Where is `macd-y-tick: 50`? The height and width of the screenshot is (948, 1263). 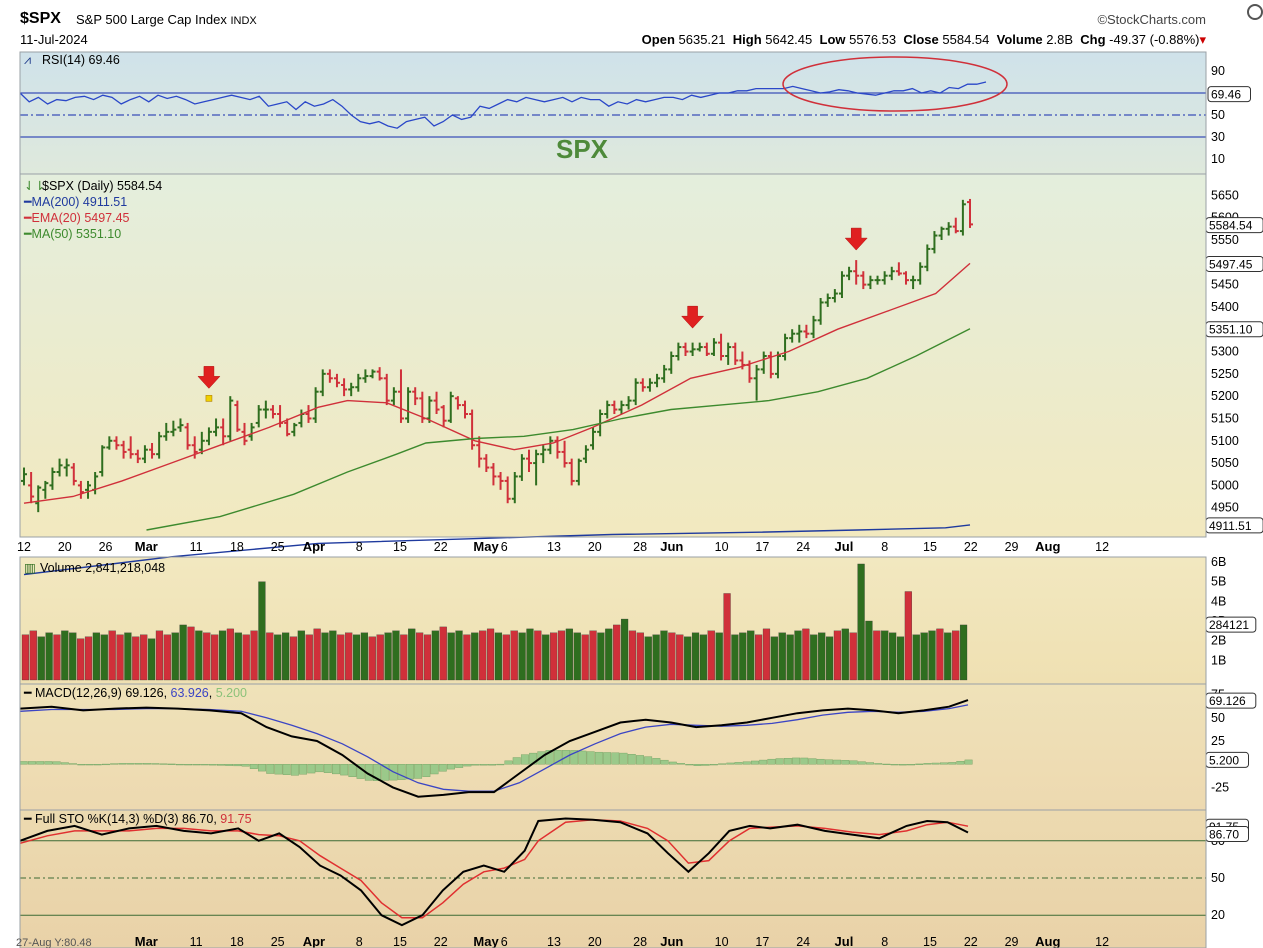
macd-y-tick: 50 is located at coordinates (1218, 718).